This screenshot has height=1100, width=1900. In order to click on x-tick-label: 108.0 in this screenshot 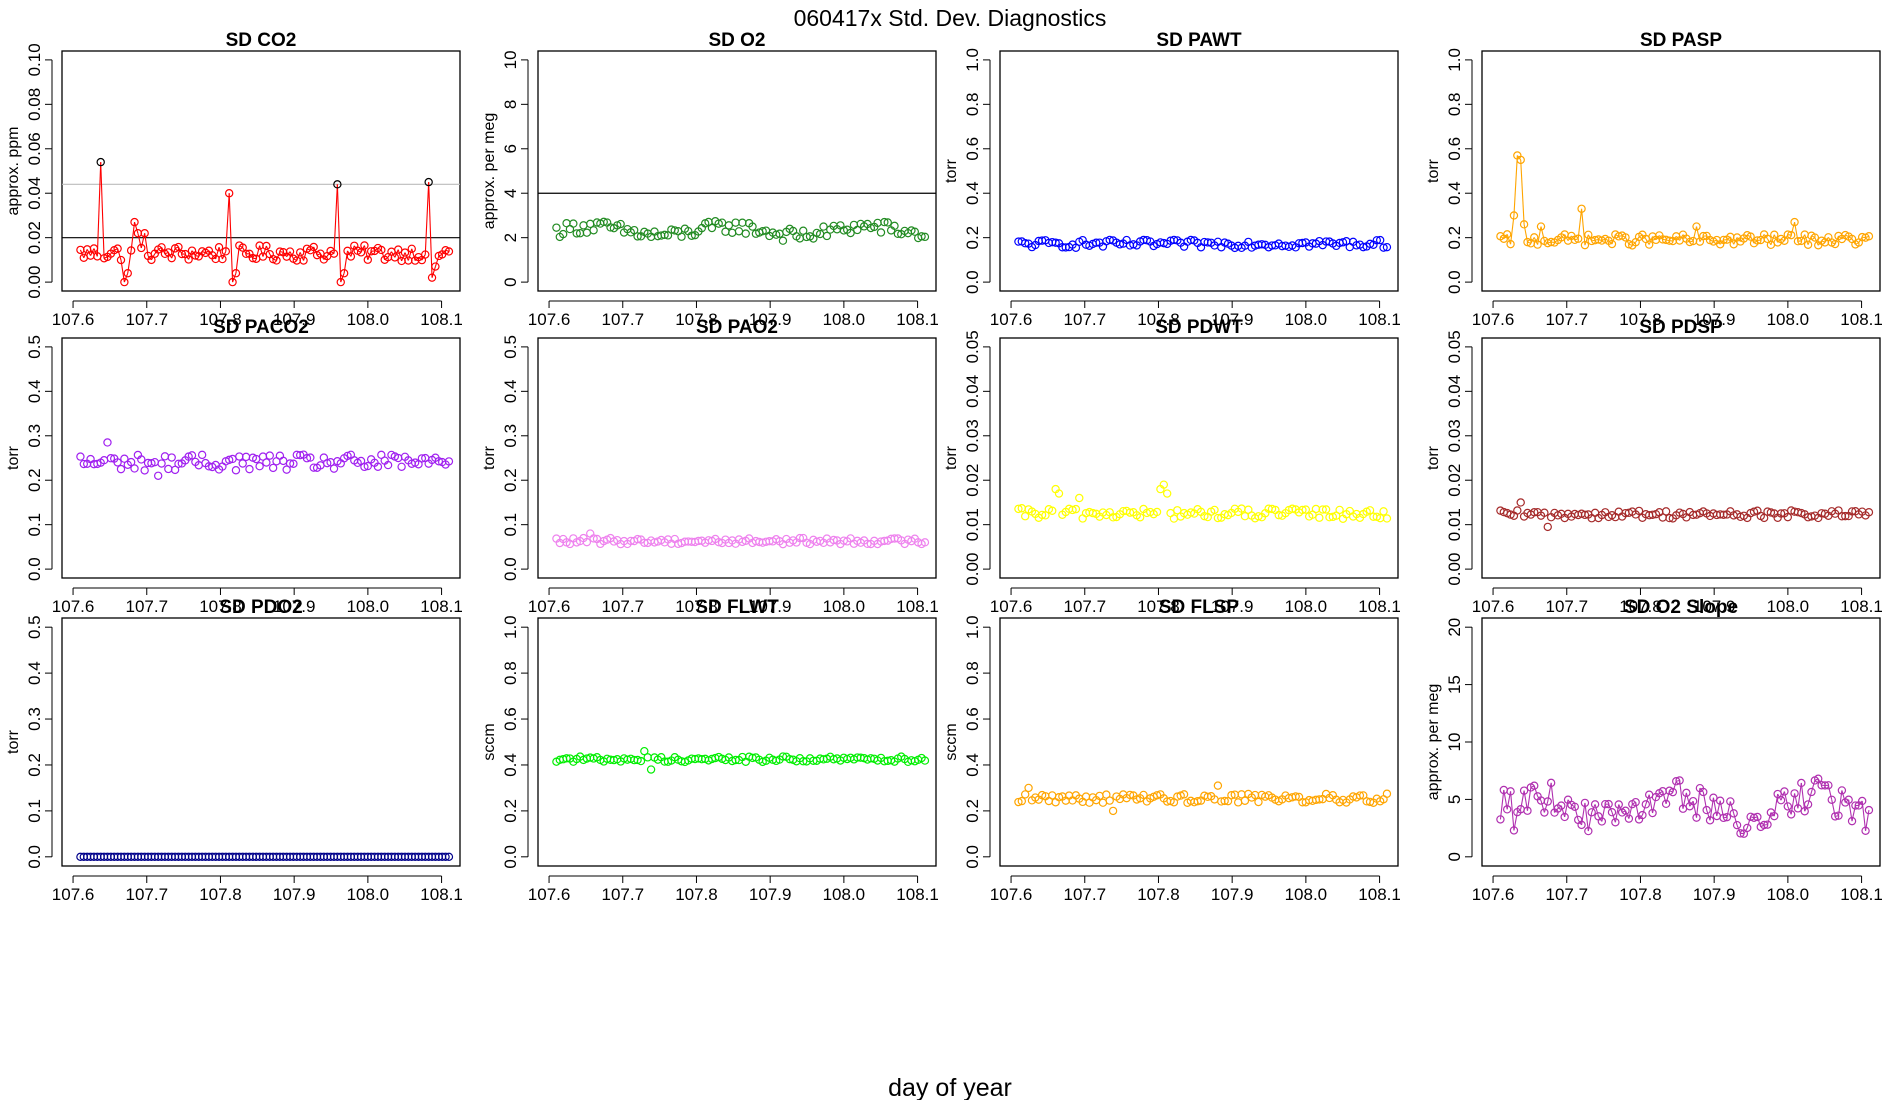, I will do `click(368, 894)`.